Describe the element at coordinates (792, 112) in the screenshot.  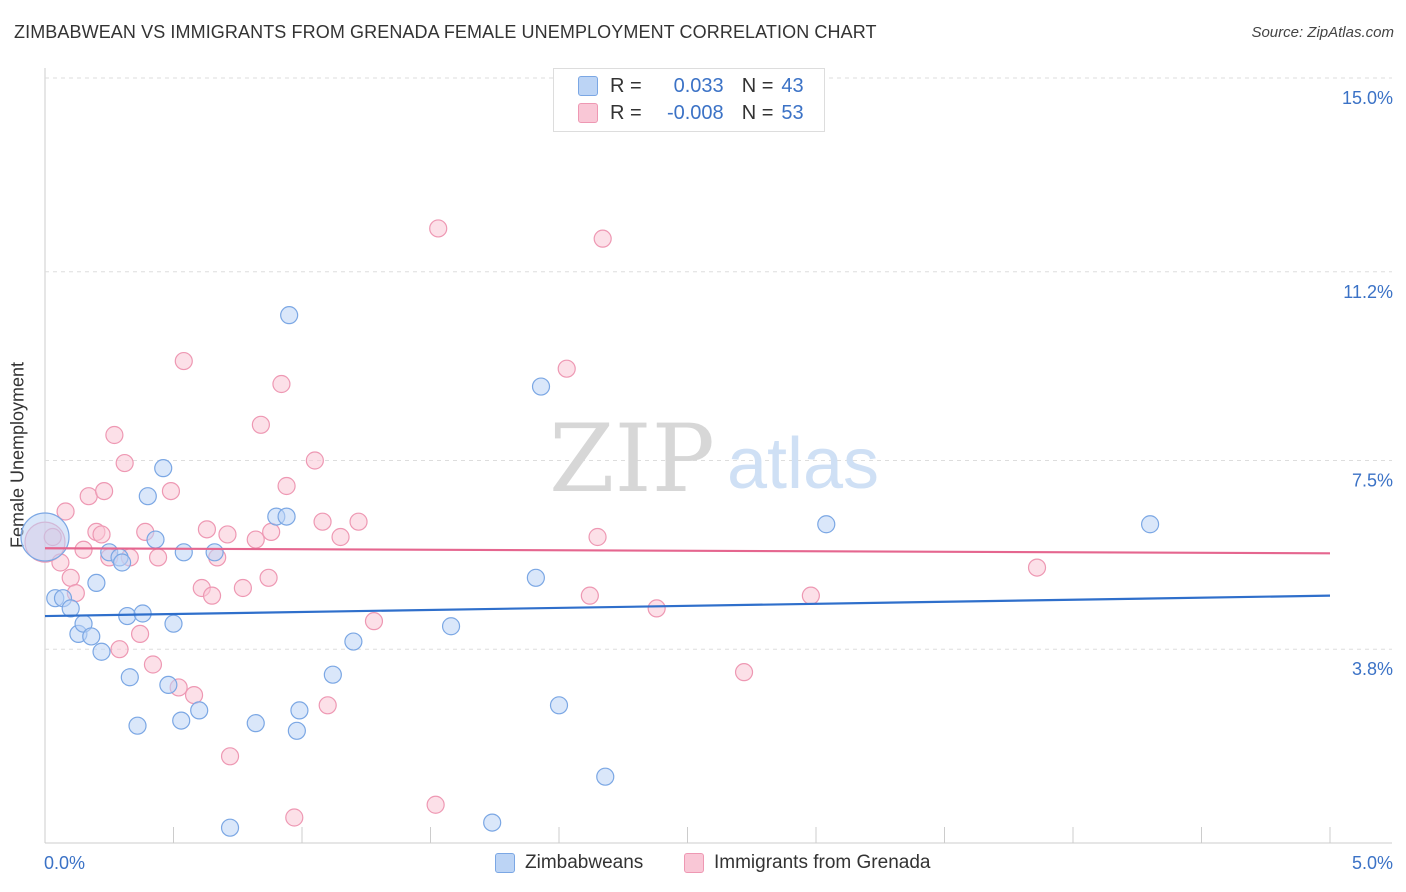
I see `legend-n-value: 53` at that location.